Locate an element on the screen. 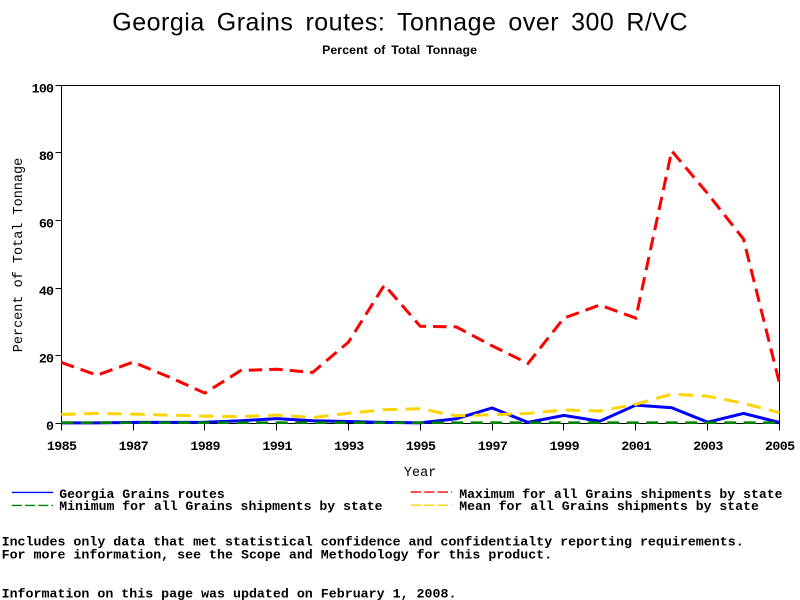 The width and height of the screenshot is (800, 600). svg-text: 0 is located at coordinates (50, 426).